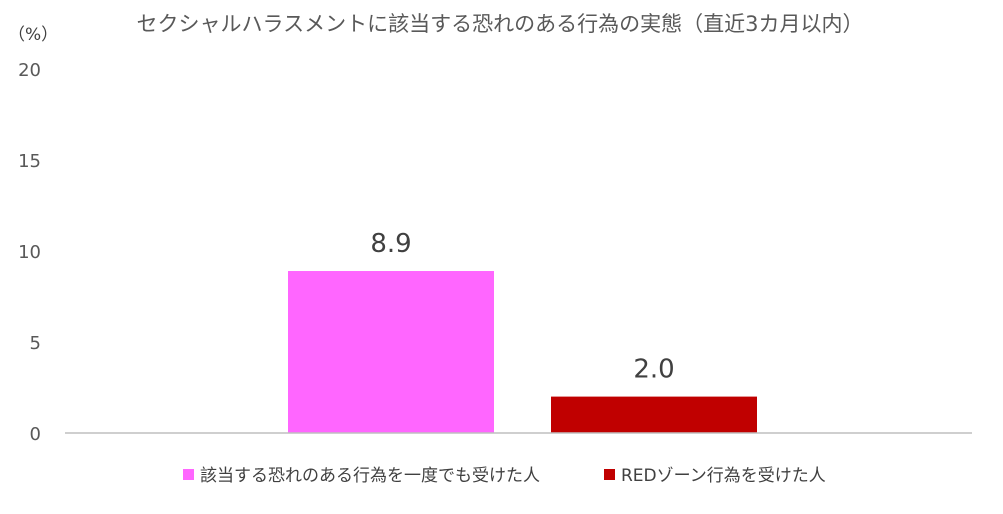 This screenshot has height=514, width=1003. Describe the element at coordinates (522, 307) in the screenshot. I see `data-labels: 8.9 2.0` at that location.